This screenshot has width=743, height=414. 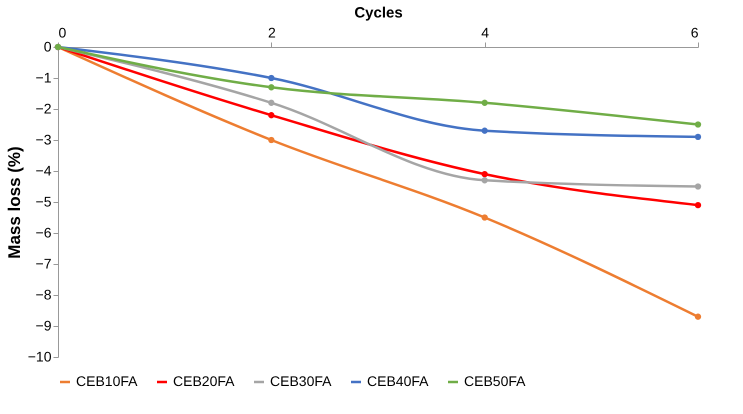 I want to click on x-tick-label: 2, so click(x=272, y=32).